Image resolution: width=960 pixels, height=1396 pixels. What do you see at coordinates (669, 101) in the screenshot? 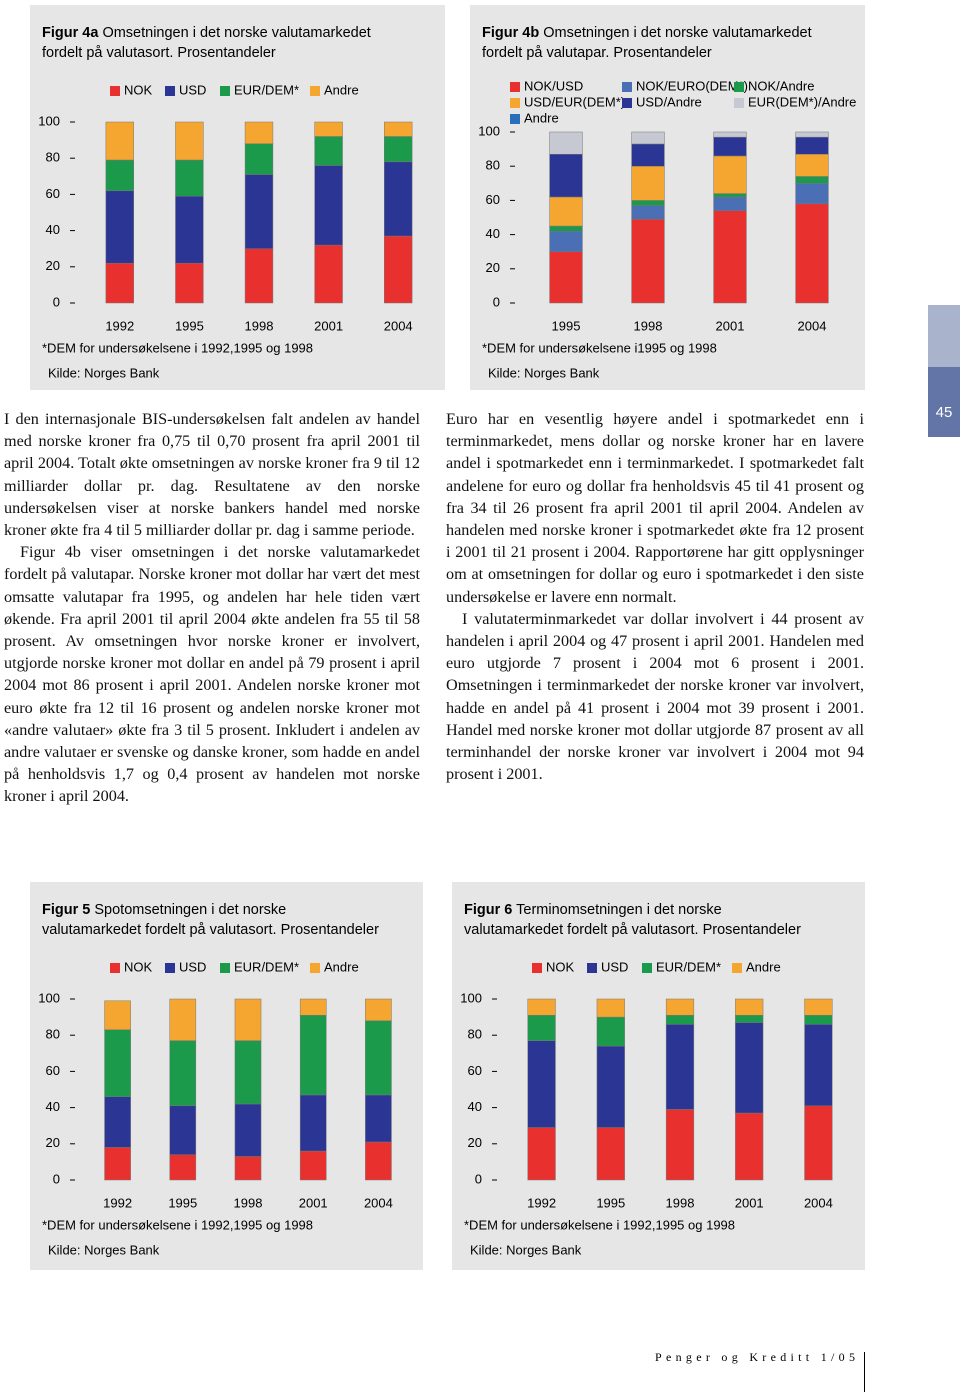
I see `legend-label: USD/Andre` at bounding box center [669, 101].